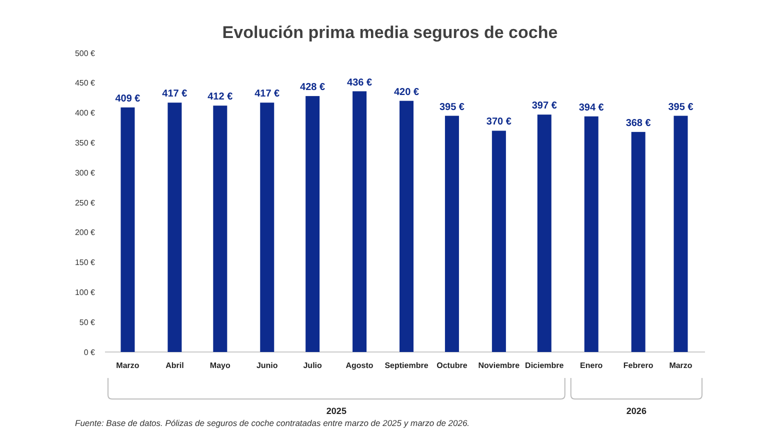  Describe the element at coordinates (87, 322) in the screenshot. I see `y-tick-label: 50 €` at that location.